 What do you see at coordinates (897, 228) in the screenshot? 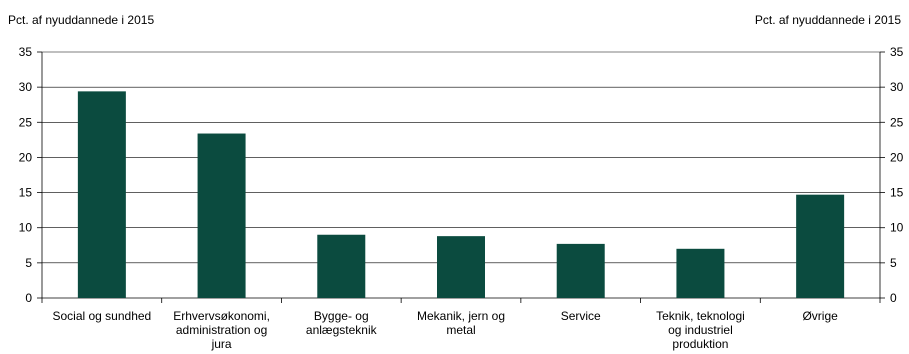
I see `y-tick-label-right: 10` at bounding box center [897, 228].